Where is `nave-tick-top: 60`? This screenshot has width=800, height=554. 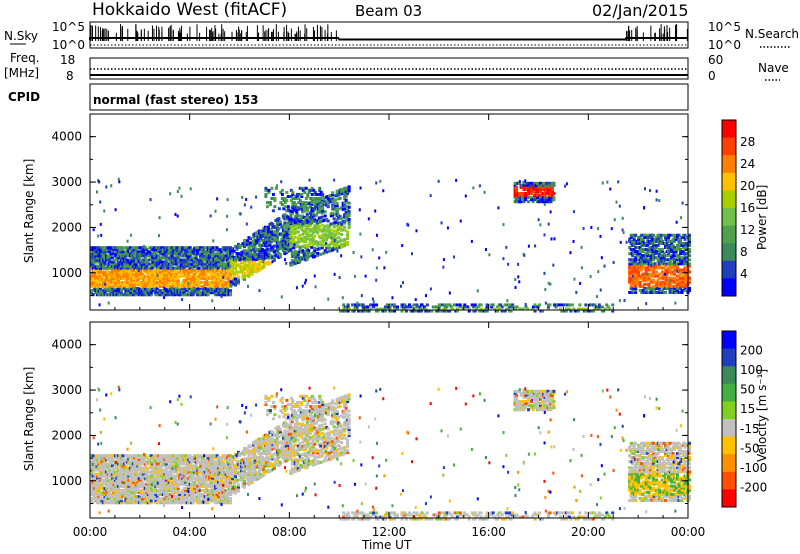 nave-tick-top: 60 is located at coordinates (715, 60).